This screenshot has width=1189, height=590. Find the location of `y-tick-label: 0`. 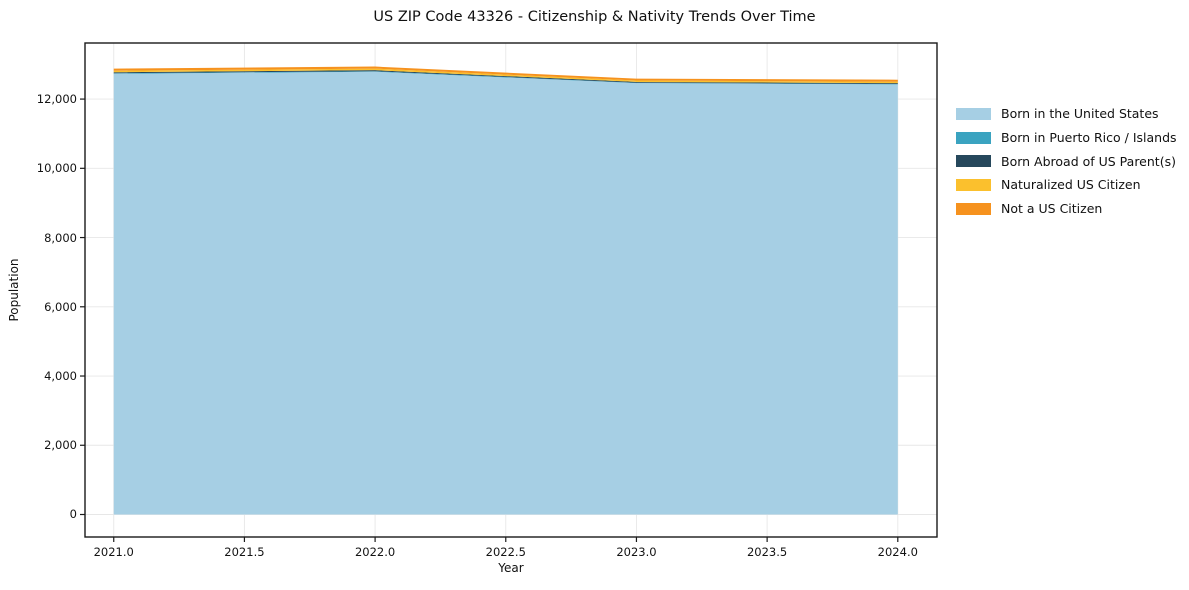

y-tick-label: 0 is located at coordinates (73, 514).